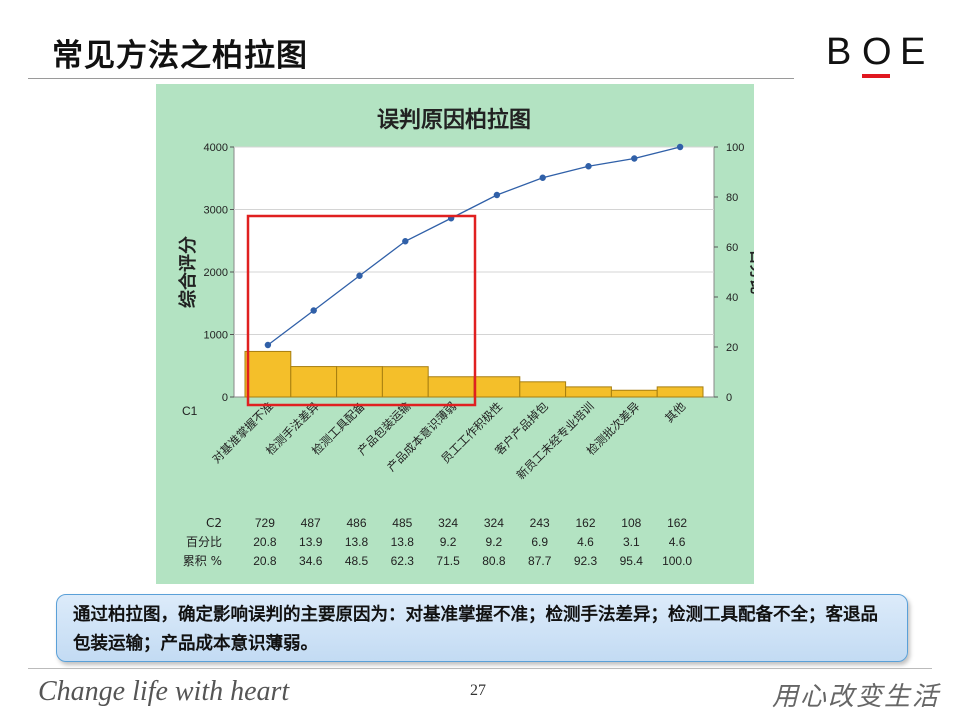 This screenshot has height=720, width=960. Describe the element at coordinates (265, 523) in the screenshot. I see `table-cell-0-0: 729` at that location.